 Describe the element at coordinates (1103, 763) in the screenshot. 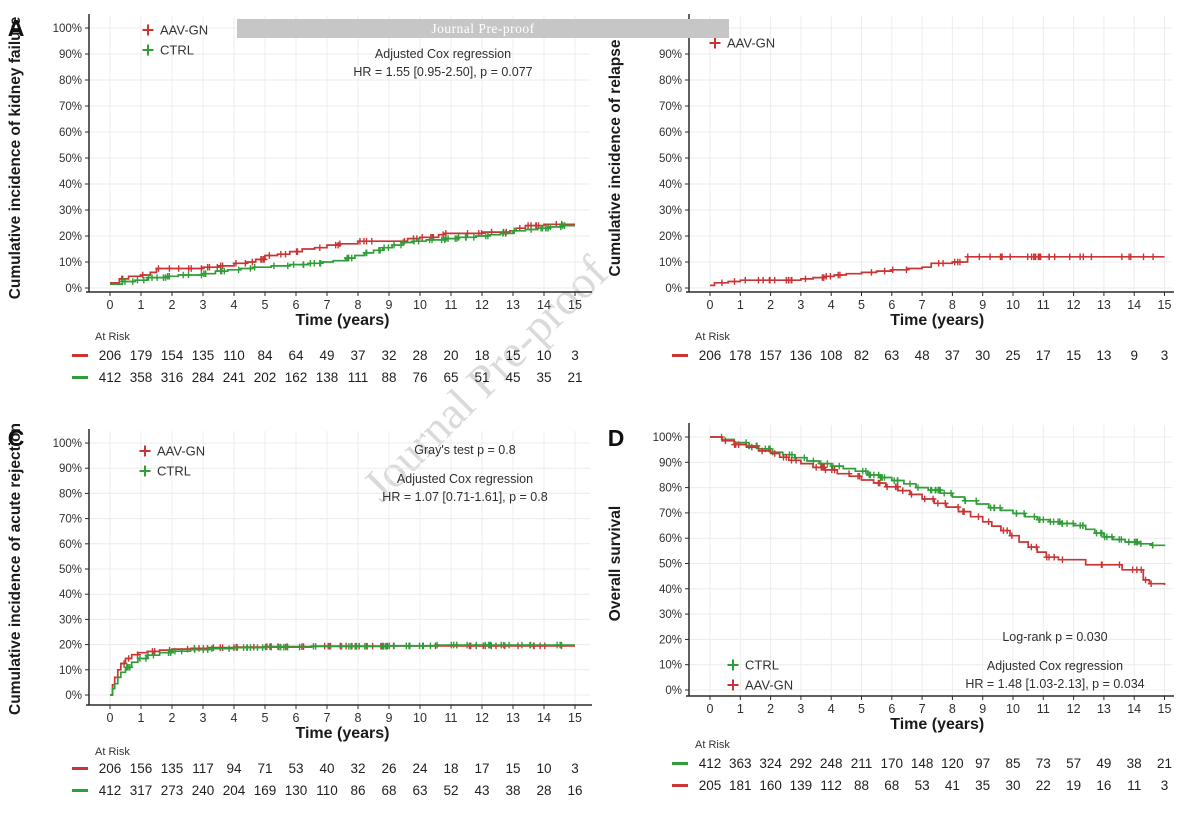

I see `at-risk-count: 49` at that location.